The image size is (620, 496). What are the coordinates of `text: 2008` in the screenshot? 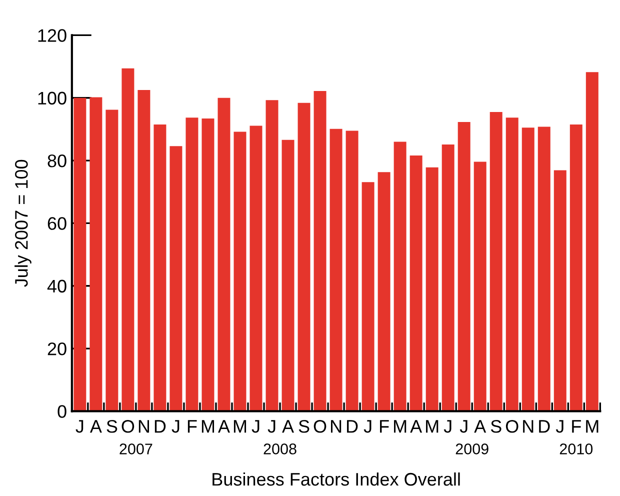 It's located at (280, 449).